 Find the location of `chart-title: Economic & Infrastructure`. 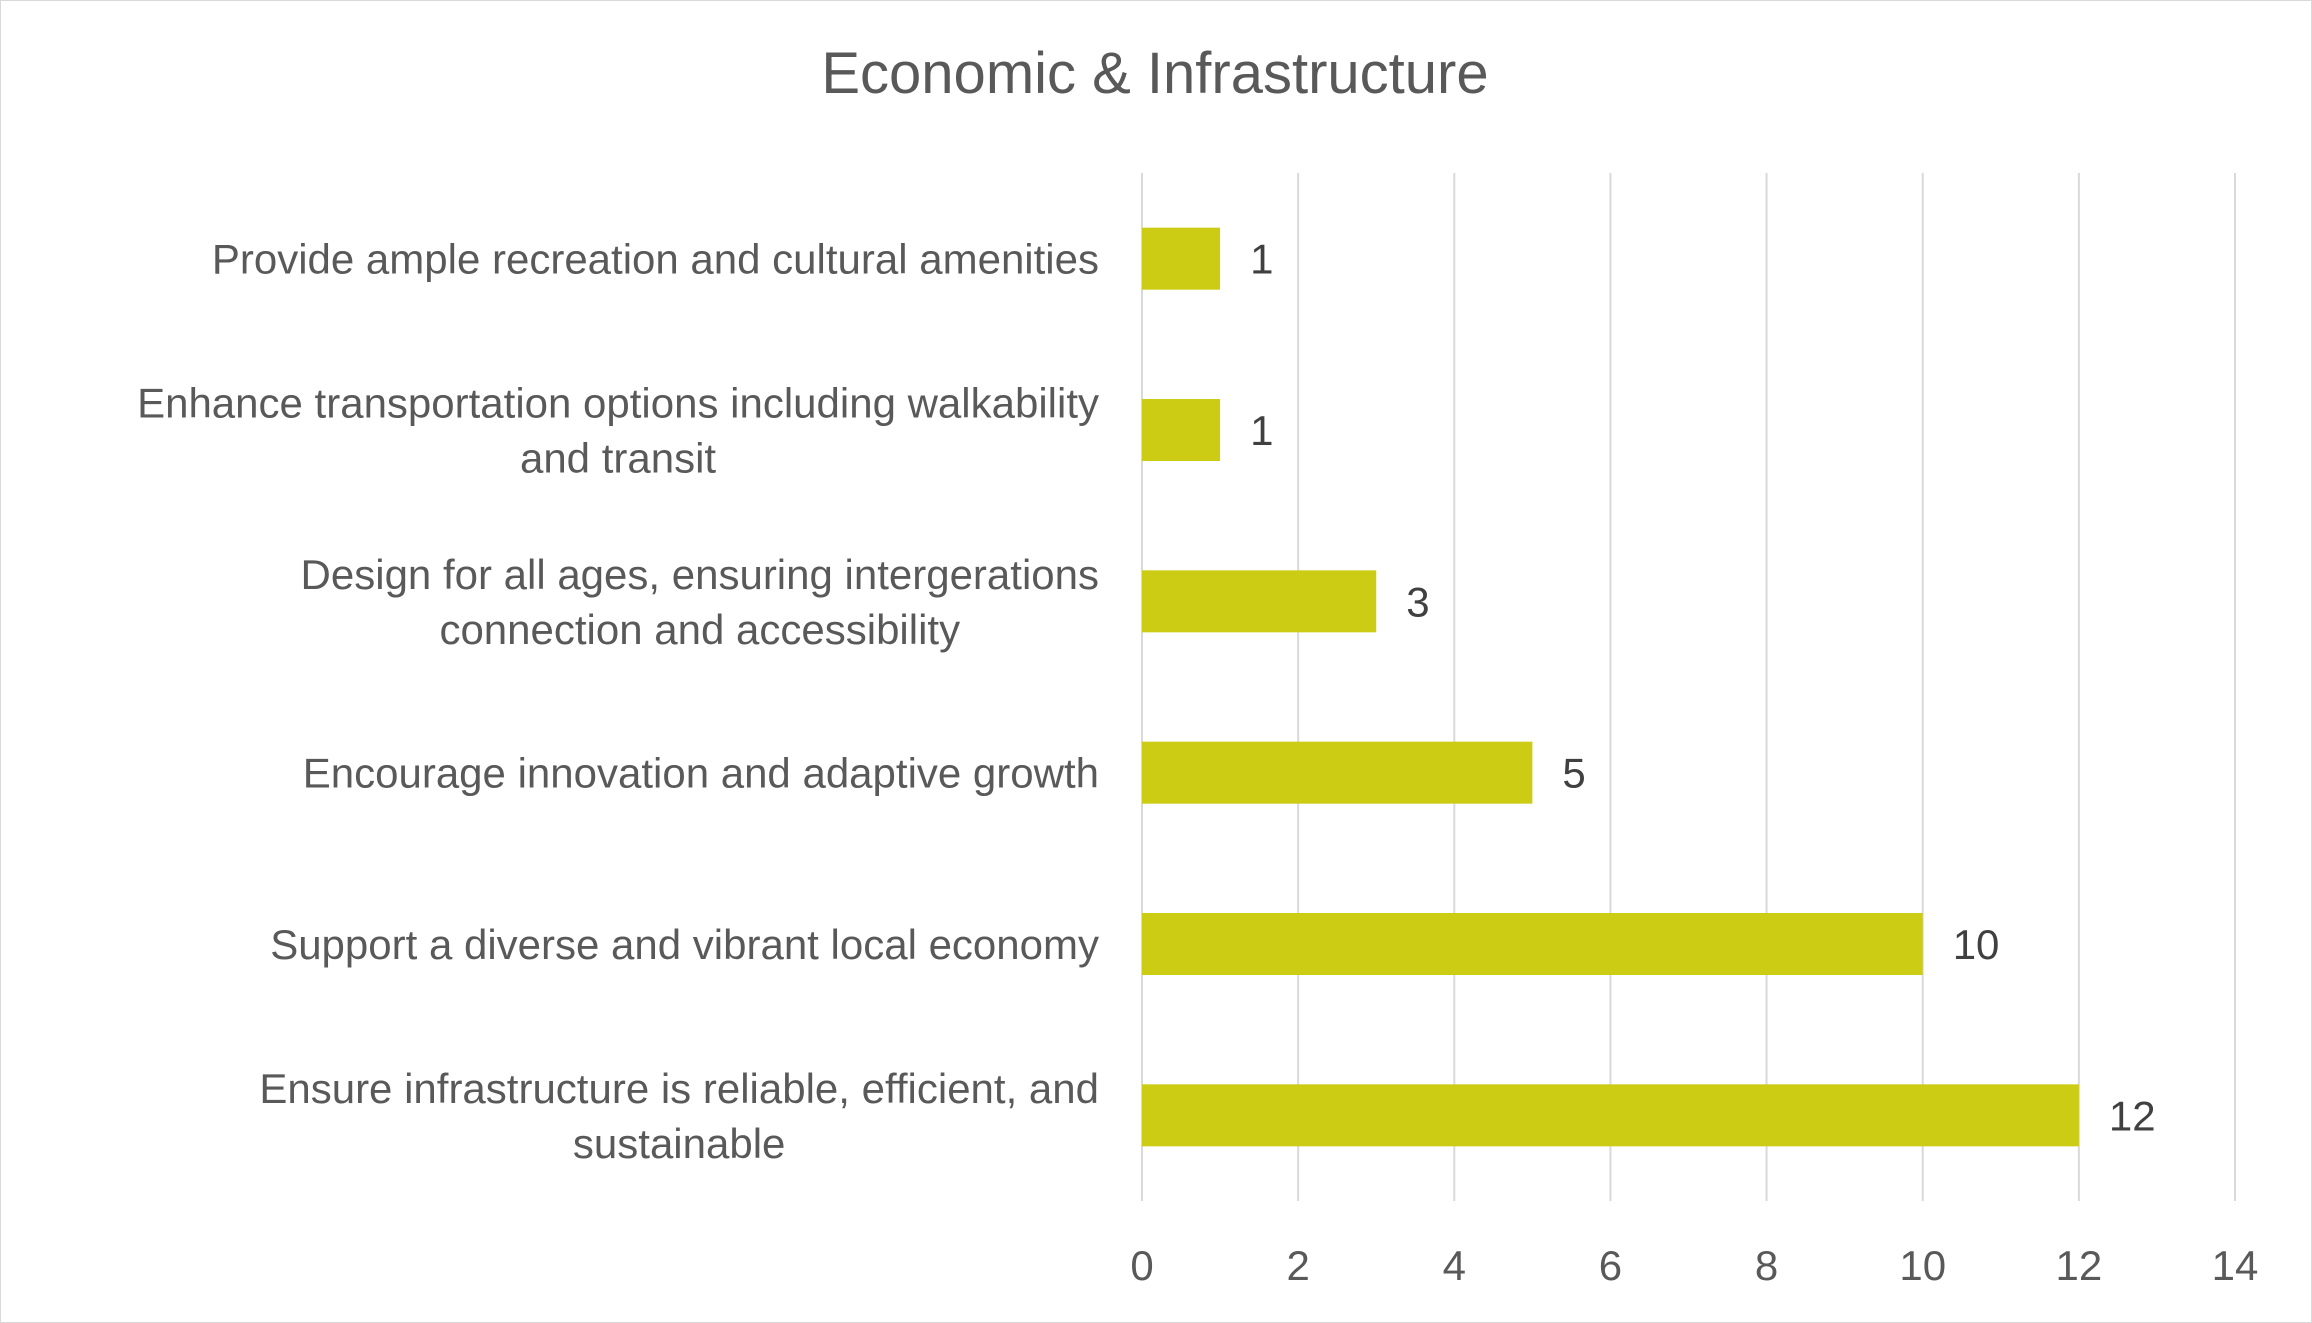

chart-title: Economic & Infrastructure is located at coordinates (1154, 73).